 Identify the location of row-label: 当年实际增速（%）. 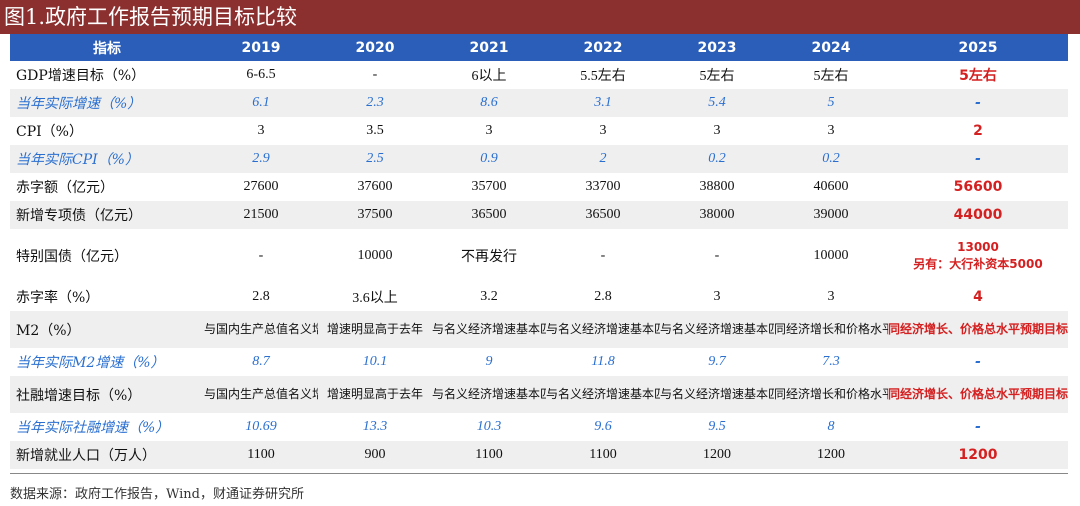
(107, 103).